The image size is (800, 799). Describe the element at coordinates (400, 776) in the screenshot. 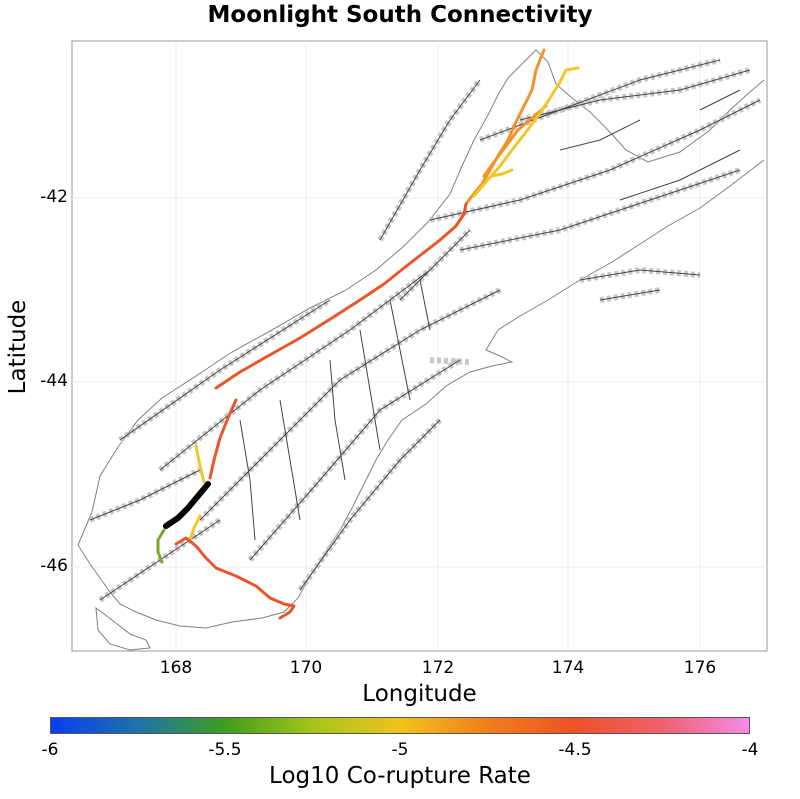

I see `colorbar-label: Log10 Co-rupture Rate` at that location.